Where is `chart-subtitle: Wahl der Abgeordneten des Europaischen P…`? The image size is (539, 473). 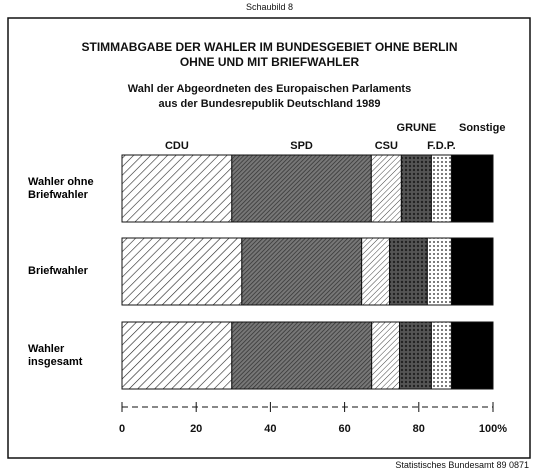 chart-subtitle: Wahl der Abgeordneten des Europaischen P… is located at coordinates (269, 96).